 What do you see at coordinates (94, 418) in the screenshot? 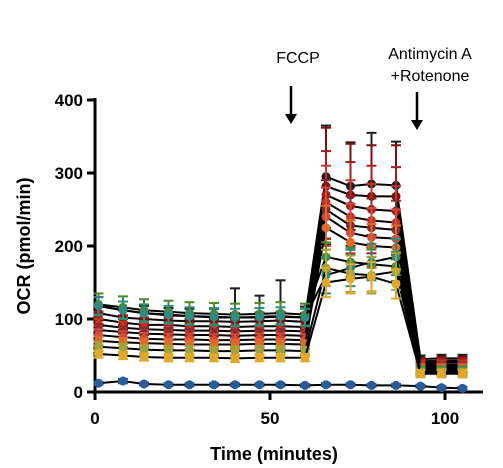
I see `x-tick-label: 0` at bounding box center [94, 418].